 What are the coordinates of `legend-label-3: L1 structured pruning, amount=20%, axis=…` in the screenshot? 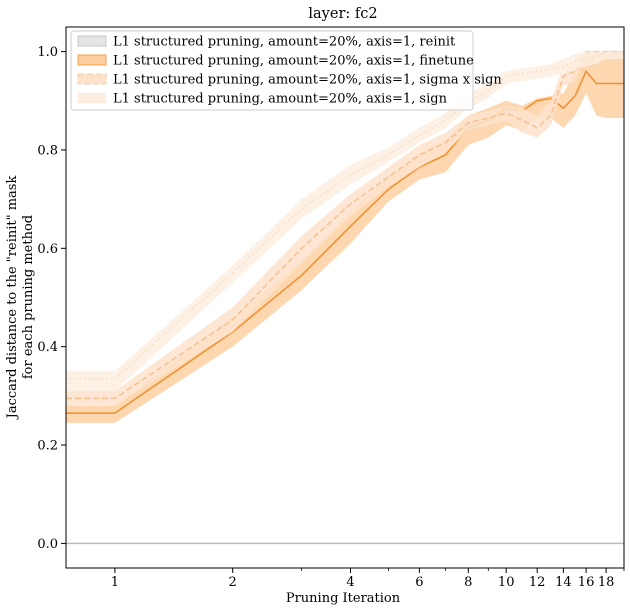 It's located at (280, 99).